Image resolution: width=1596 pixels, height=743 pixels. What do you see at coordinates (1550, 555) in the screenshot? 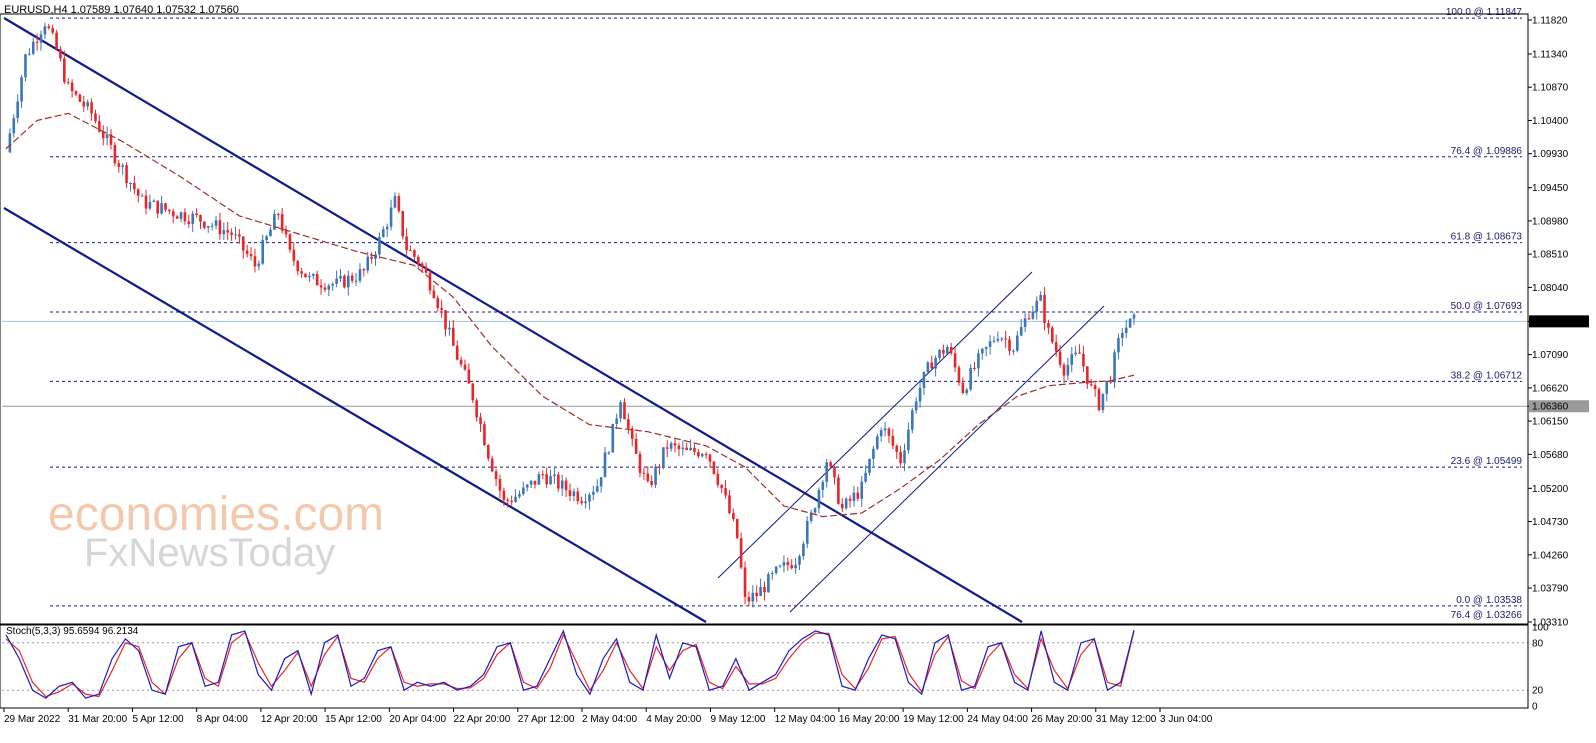
I see `y-tick-label: 1.04260` at bounding box center [1550, 555].